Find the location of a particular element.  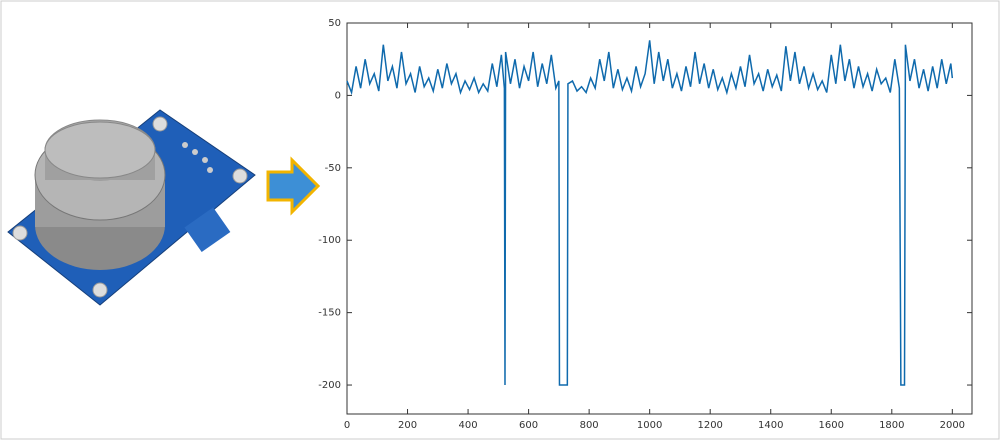

x-tick-label: 1000 is located at coordinates (649, 425).